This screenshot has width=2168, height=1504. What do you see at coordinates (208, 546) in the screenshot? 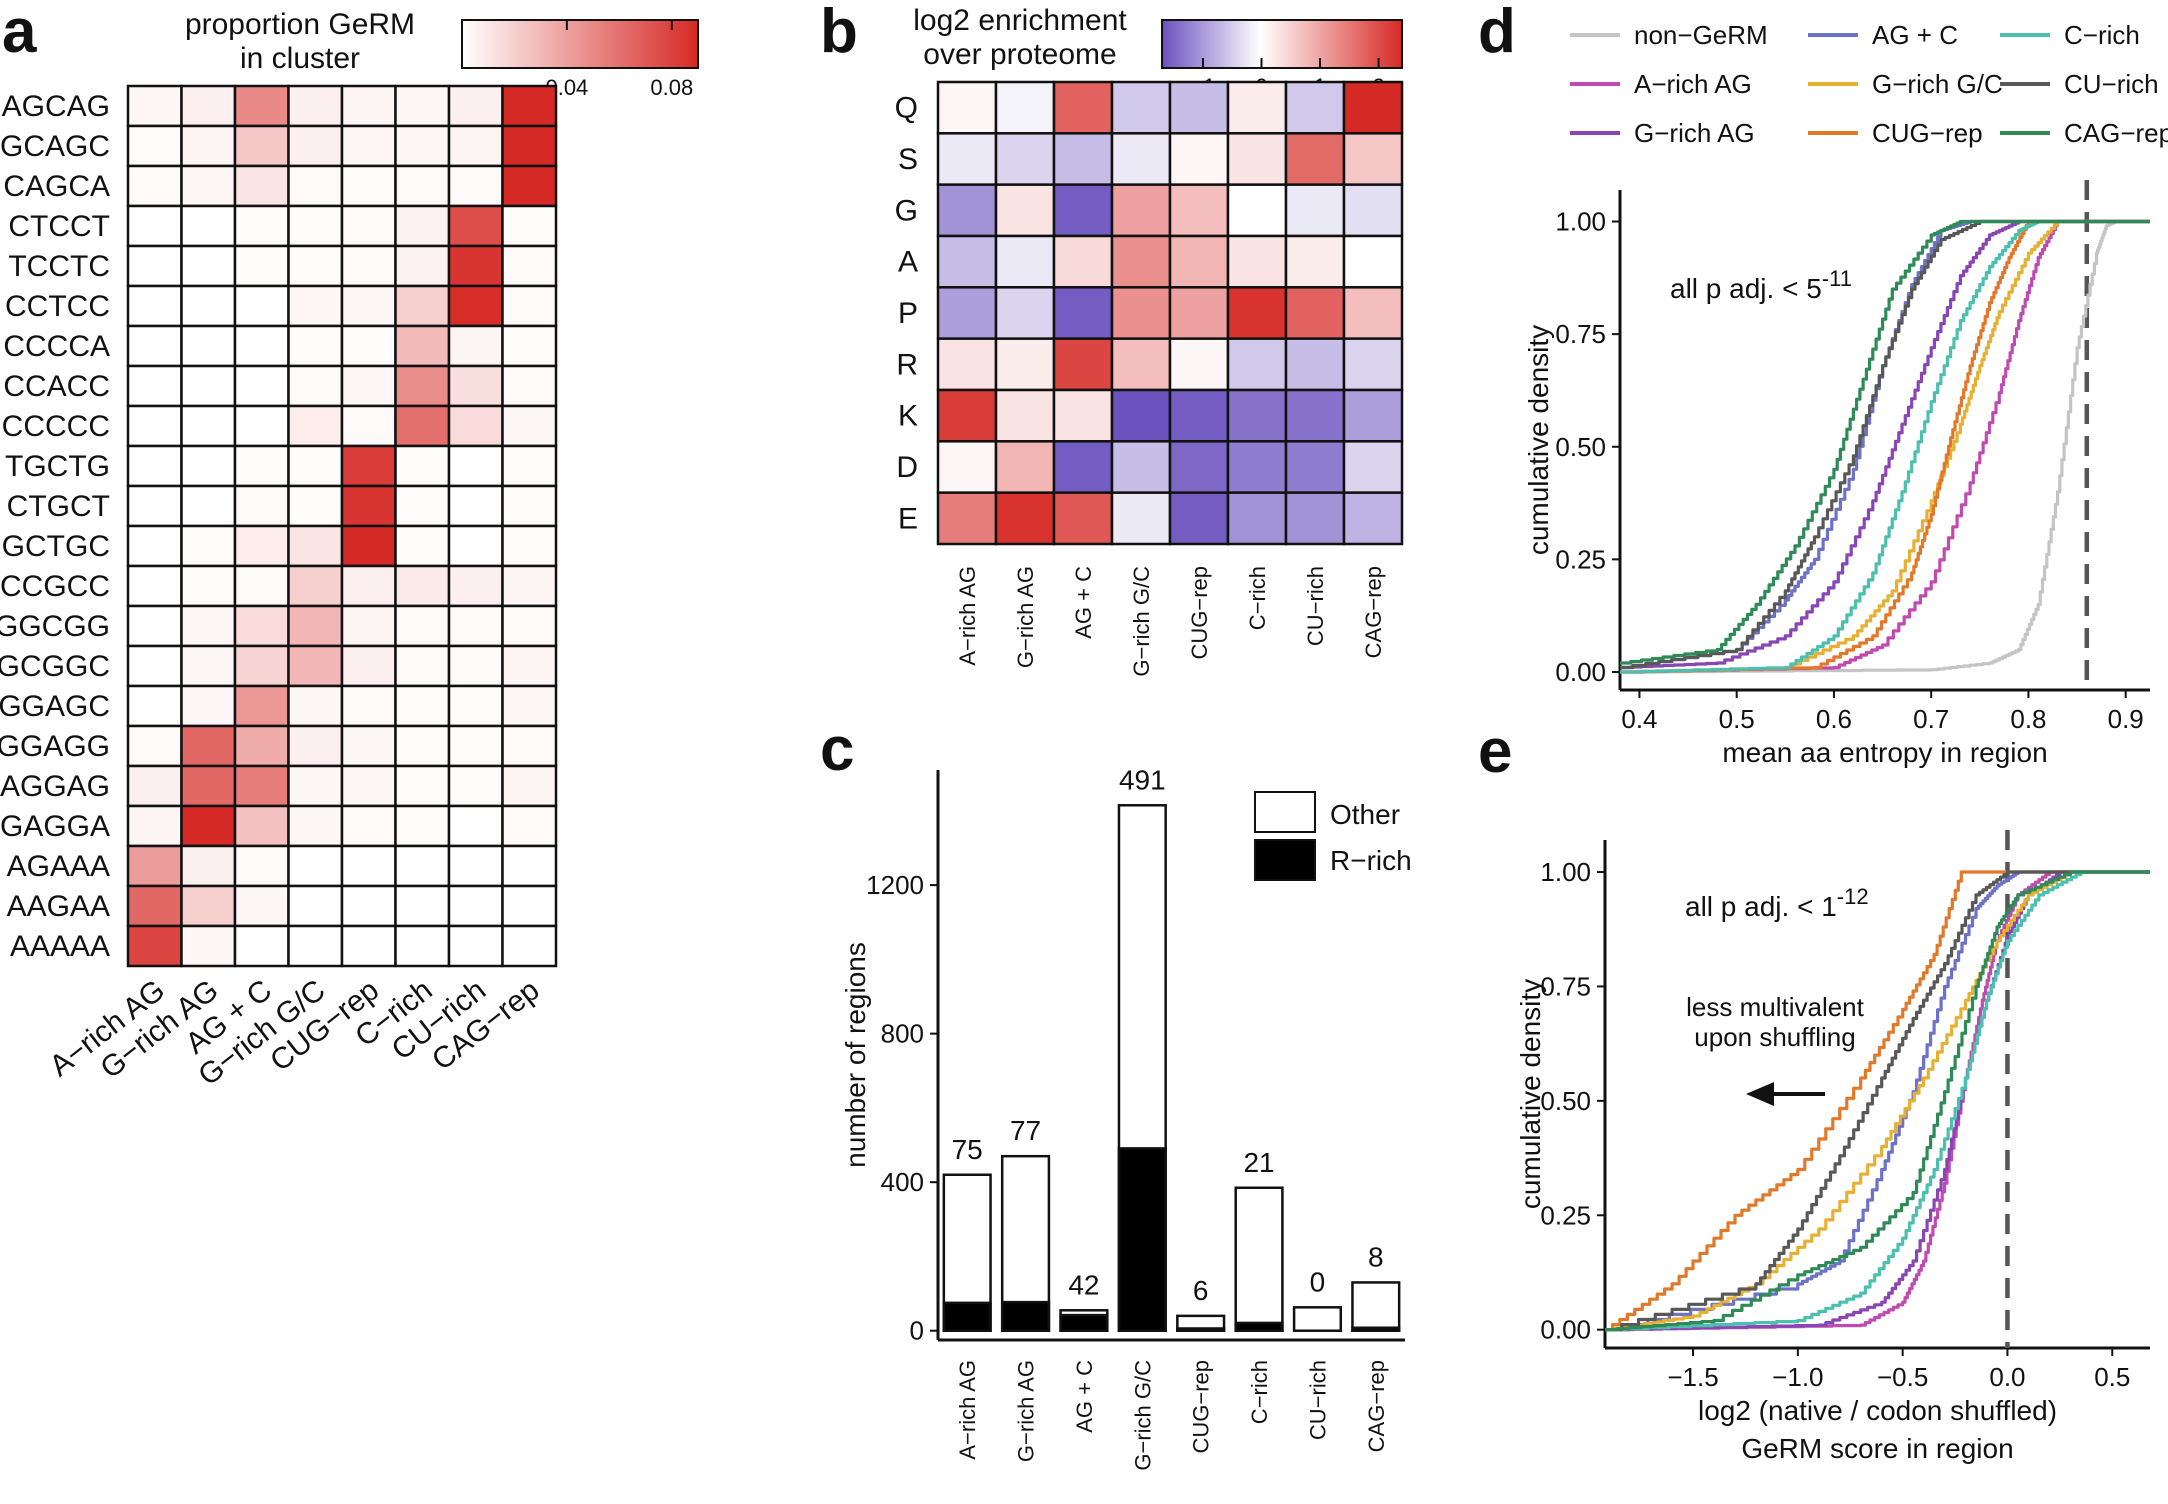
I see `heatmap-a-cell-gctgc-g-rich-ag` at bounding box center [208, 546].